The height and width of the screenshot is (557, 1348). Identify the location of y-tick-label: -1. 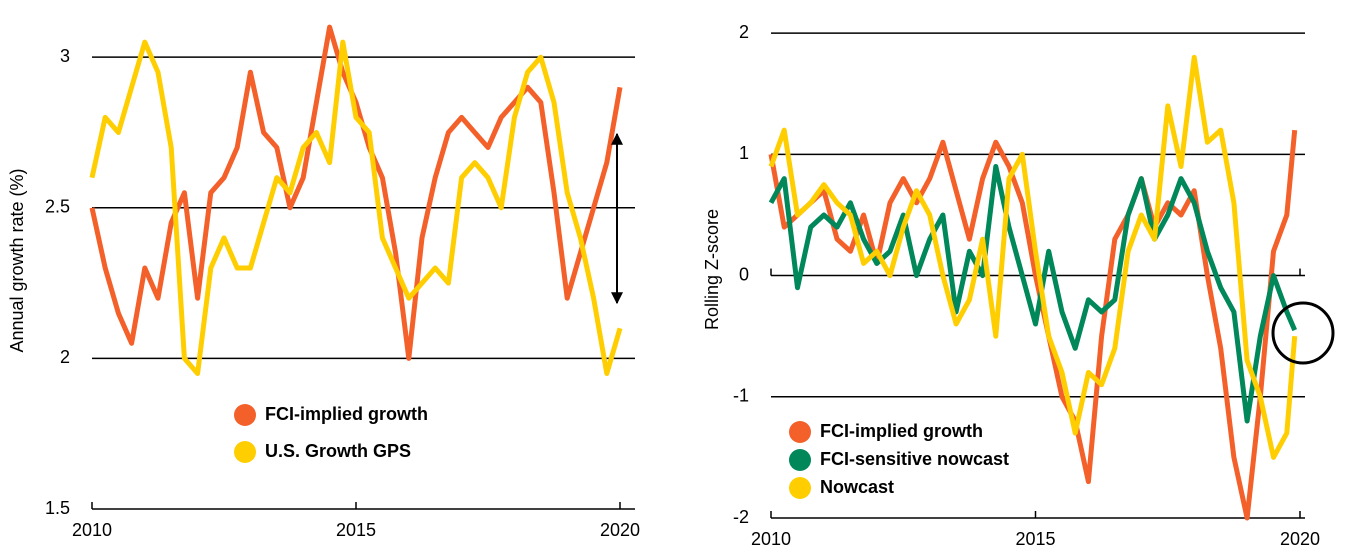
(741, 396).